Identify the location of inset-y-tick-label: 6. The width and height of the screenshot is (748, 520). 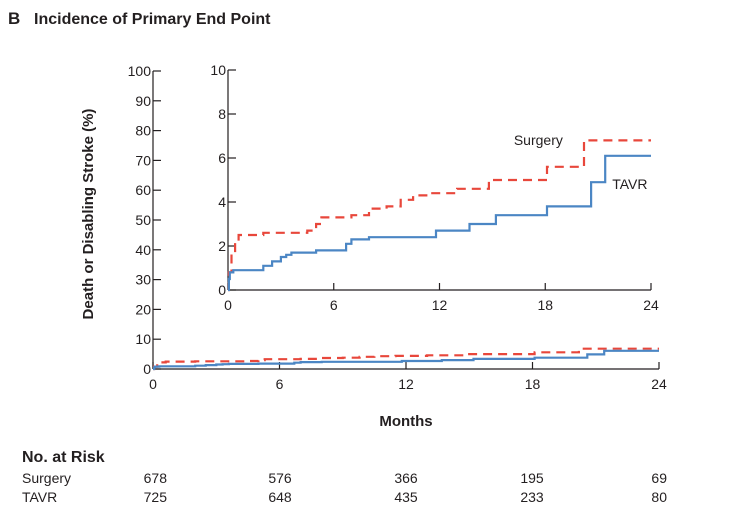
(222, 158).